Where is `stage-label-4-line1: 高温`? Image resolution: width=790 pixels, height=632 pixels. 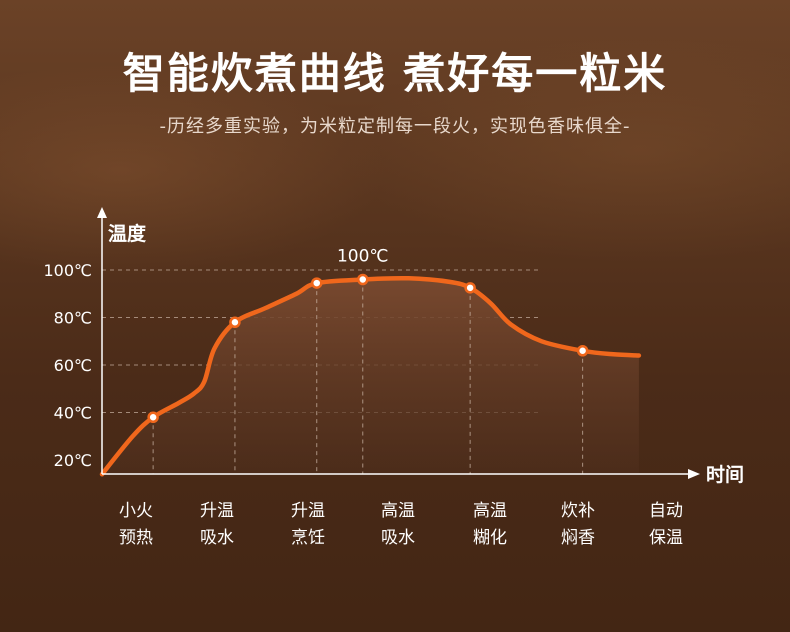
stage-label-4-line1: 高温 is located at coordinates (398, 511).